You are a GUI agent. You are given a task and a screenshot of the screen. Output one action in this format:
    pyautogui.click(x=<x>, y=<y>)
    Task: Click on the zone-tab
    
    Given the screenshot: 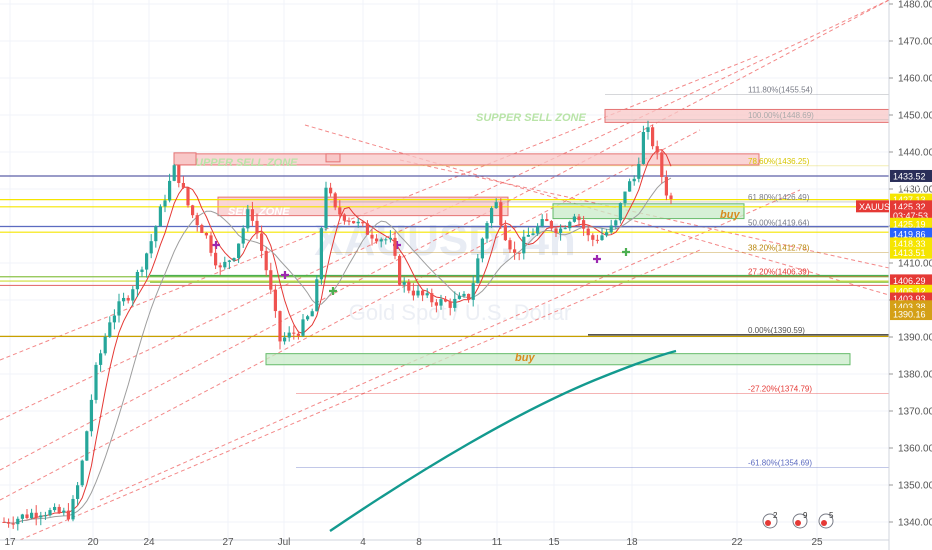 What is the action you would take?
    pyautogui.click(x=333, y=158)
    